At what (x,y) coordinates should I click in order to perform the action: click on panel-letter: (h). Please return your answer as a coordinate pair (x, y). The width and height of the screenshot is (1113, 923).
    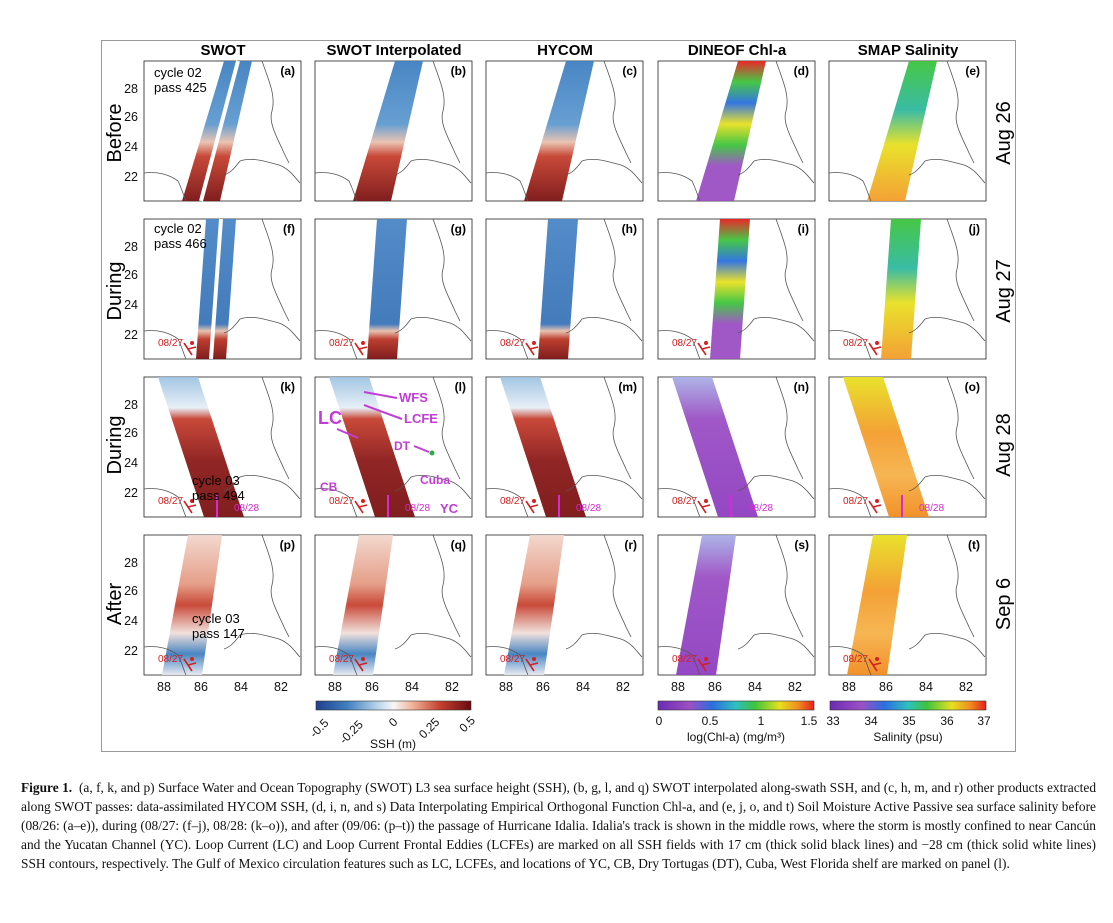
    Looking at the image, I should click on (629, 229).